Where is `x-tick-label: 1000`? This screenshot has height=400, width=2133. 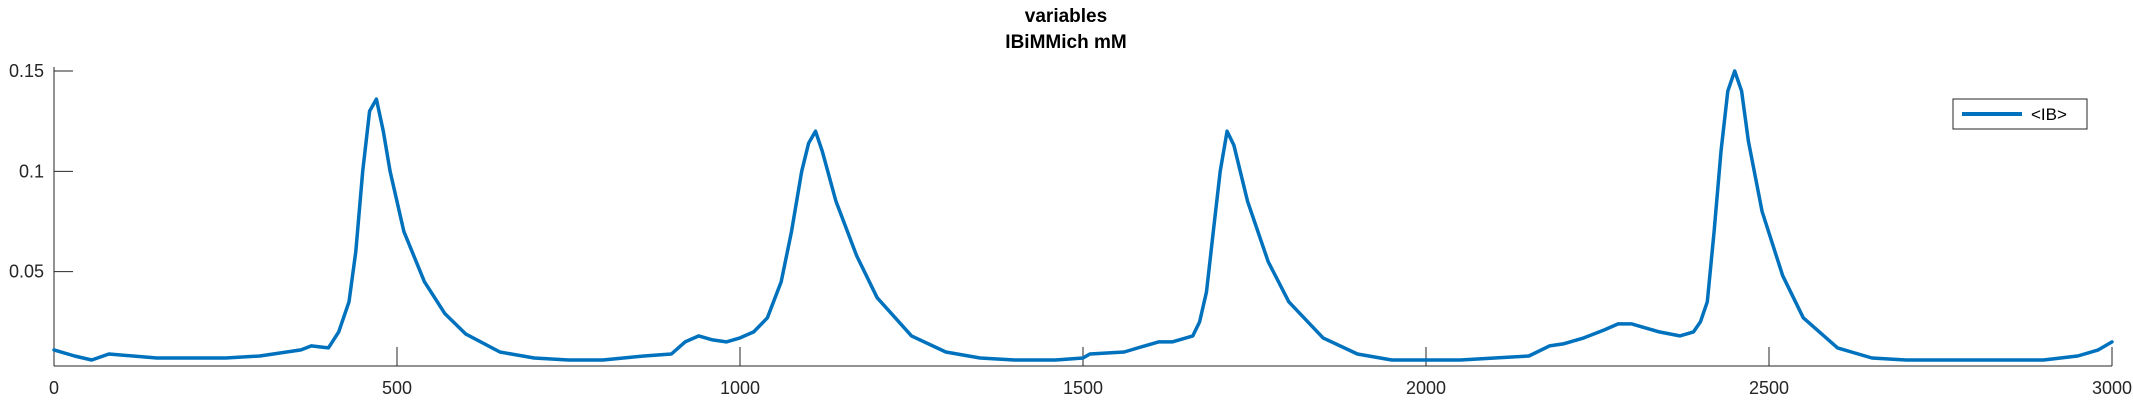 x-tick-label: 1000 is located at coordinates (740, 388).